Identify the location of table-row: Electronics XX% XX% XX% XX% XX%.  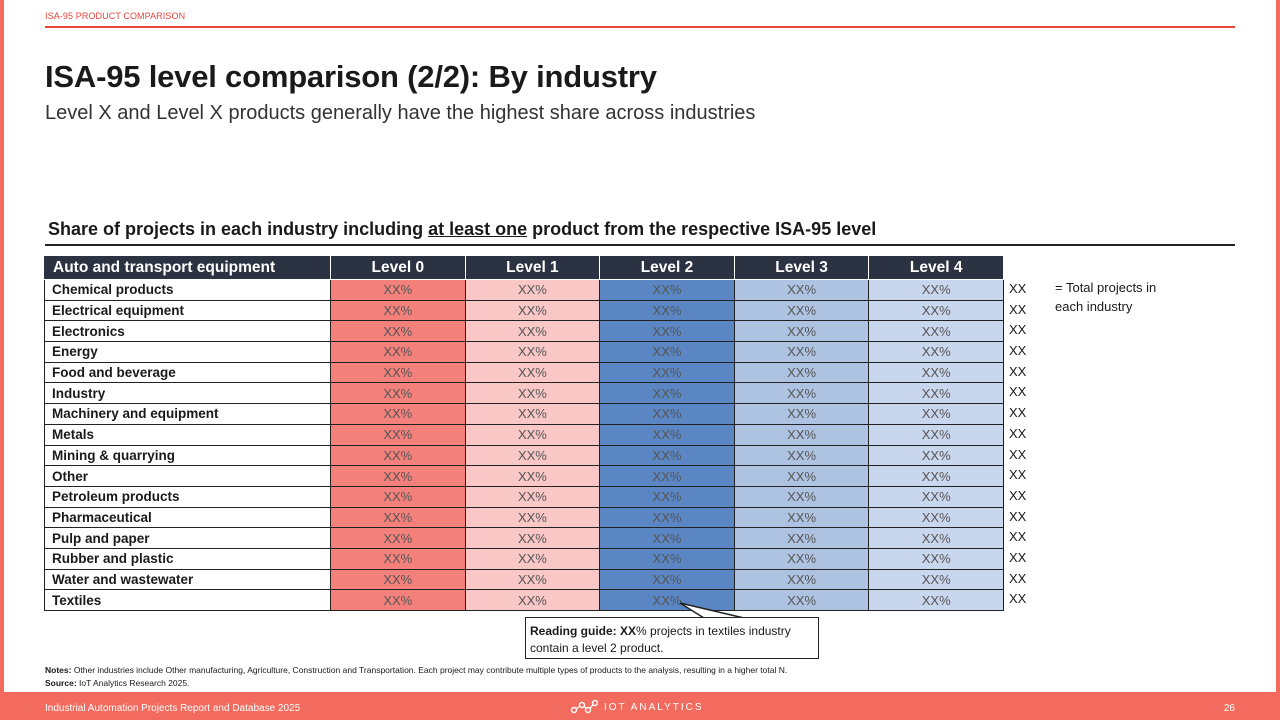
(524, 331).